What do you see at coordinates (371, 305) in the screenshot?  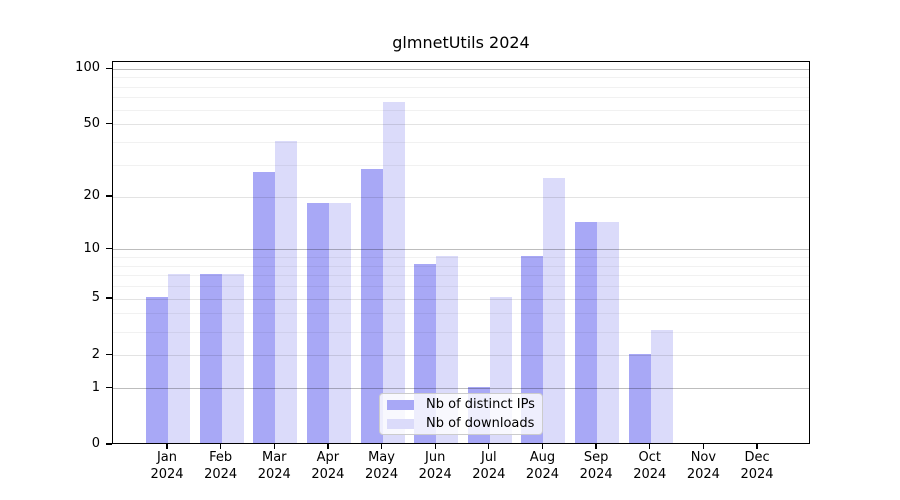 I see `bar-nb-of-distinct-ips-may` at bounding box center [371, 305].